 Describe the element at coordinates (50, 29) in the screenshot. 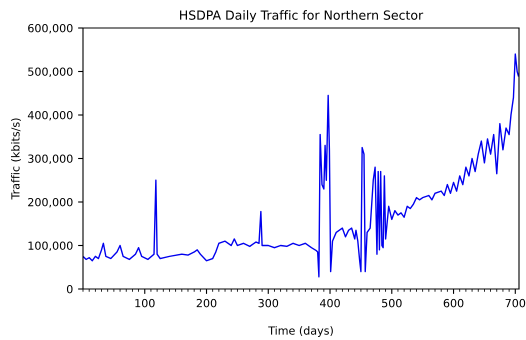

I see `y-tick-label: 600,000` at that location.